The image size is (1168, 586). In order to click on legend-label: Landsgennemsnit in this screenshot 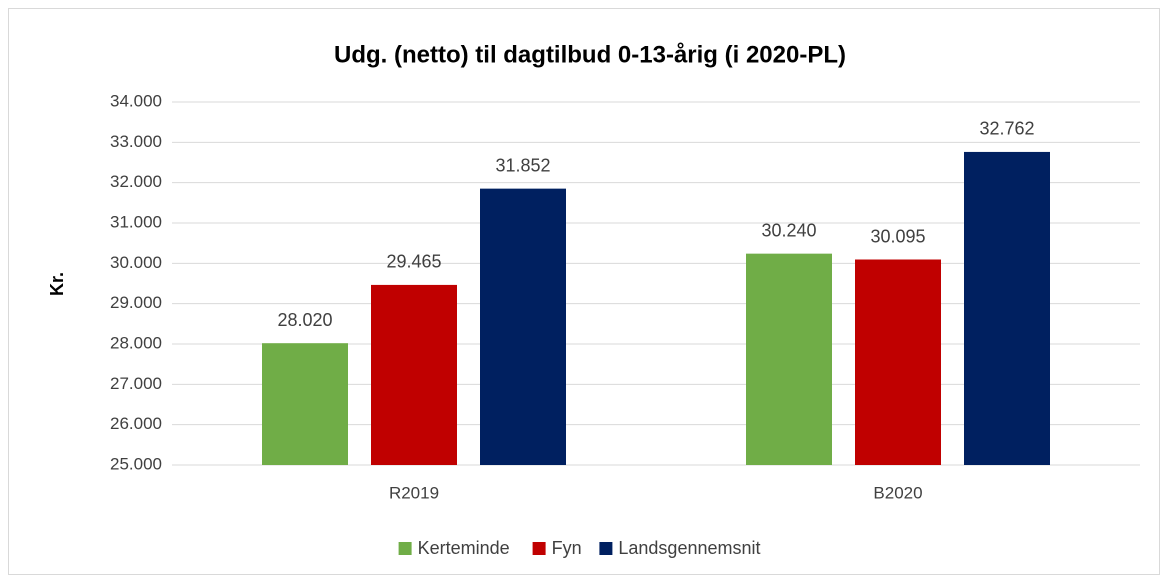, I will do `click(689, 548)`.